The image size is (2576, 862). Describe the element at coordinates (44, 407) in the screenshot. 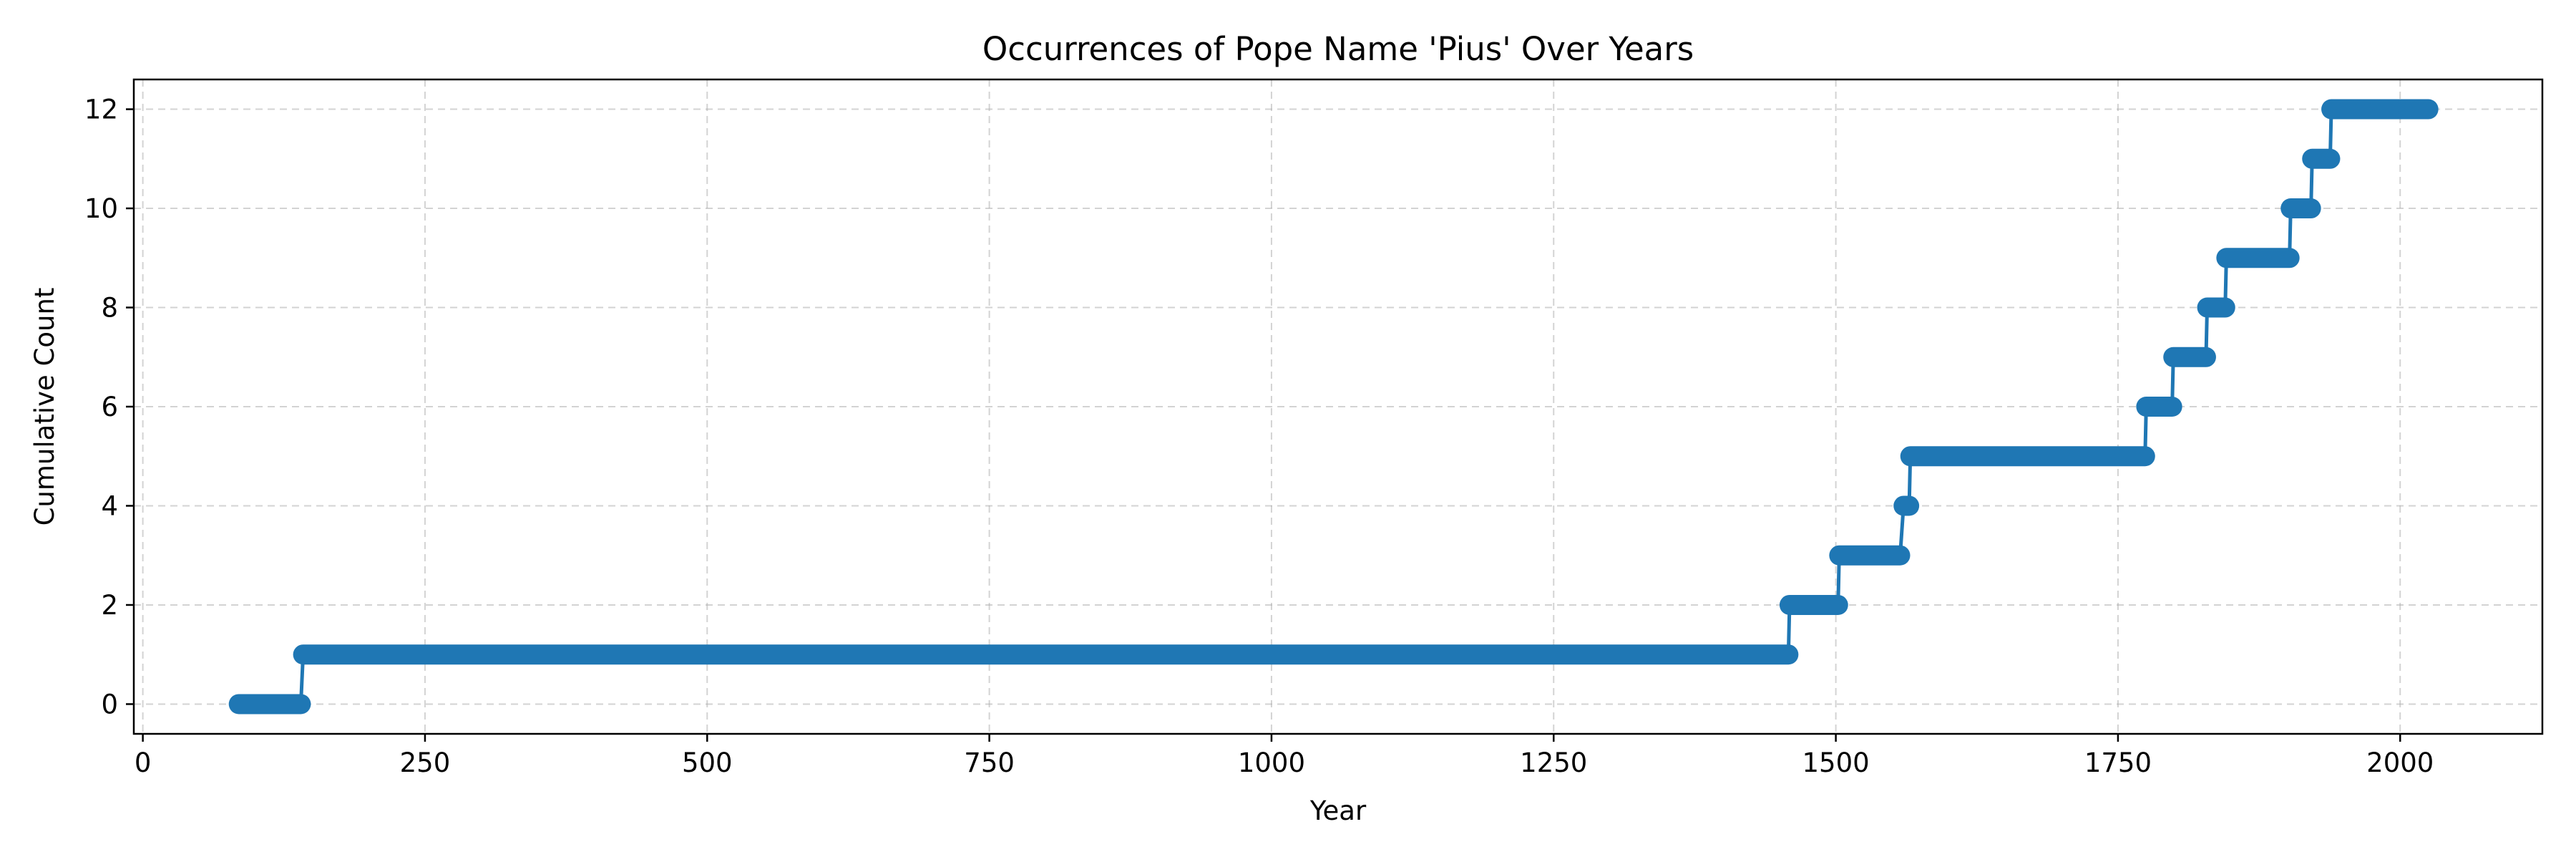

I see `y-axis-label: Cumulative Count` at that location.